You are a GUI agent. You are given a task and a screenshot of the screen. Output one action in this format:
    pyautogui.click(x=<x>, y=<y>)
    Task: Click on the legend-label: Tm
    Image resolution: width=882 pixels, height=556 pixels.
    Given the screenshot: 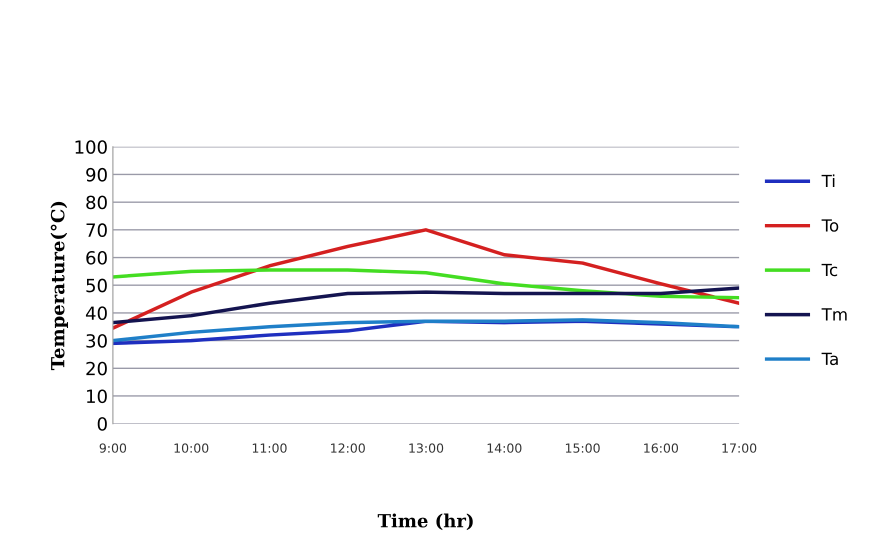 What is the action you would take?
    pyautogui.click(x=834, y=314)
    